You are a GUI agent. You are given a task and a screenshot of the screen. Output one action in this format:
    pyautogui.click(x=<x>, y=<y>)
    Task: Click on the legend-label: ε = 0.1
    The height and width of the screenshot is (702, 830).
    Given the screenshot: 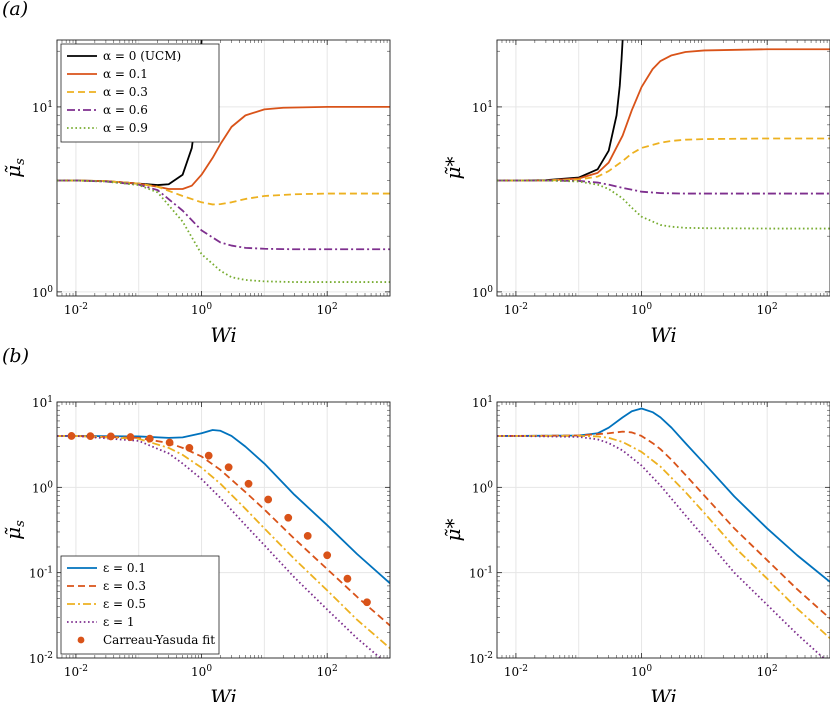 What is the action you would take?
    pyautogui.click(x=124, y=568)
    